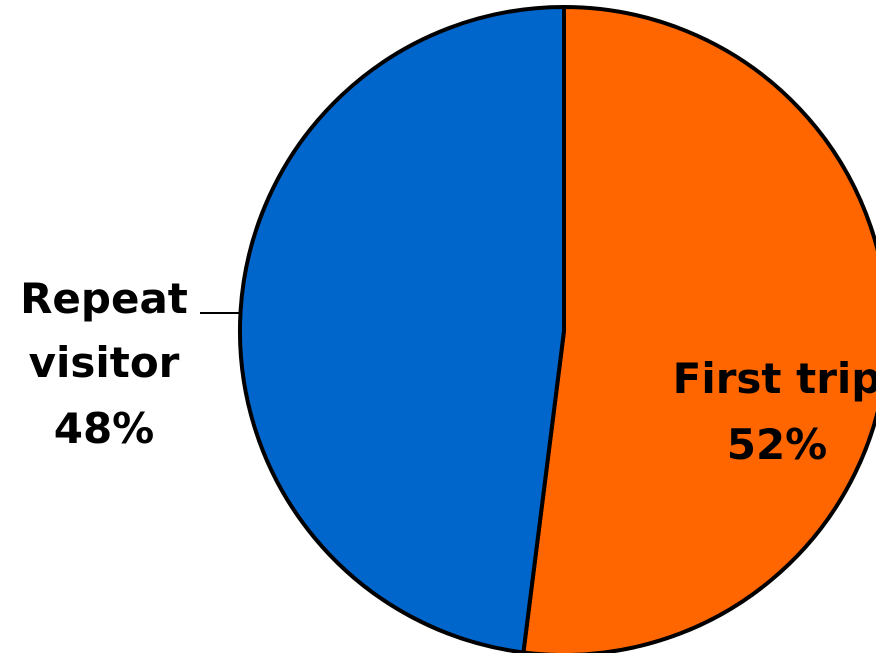  What do you see at coordinates (104, 298) in the screenshot?
I see `label-repeat-line-1: Repeat` at bounding box center [104, 298].